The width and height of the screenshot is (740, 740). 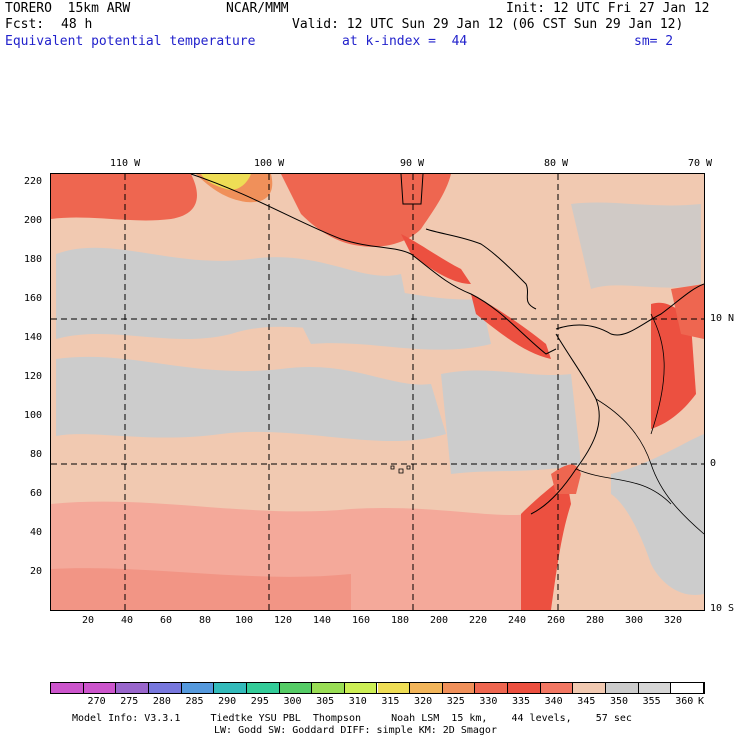 What do you see at coordinates (33, 376) in the screenshot?
I see `y-tick-label: 120` at bounding box center [33, 376].